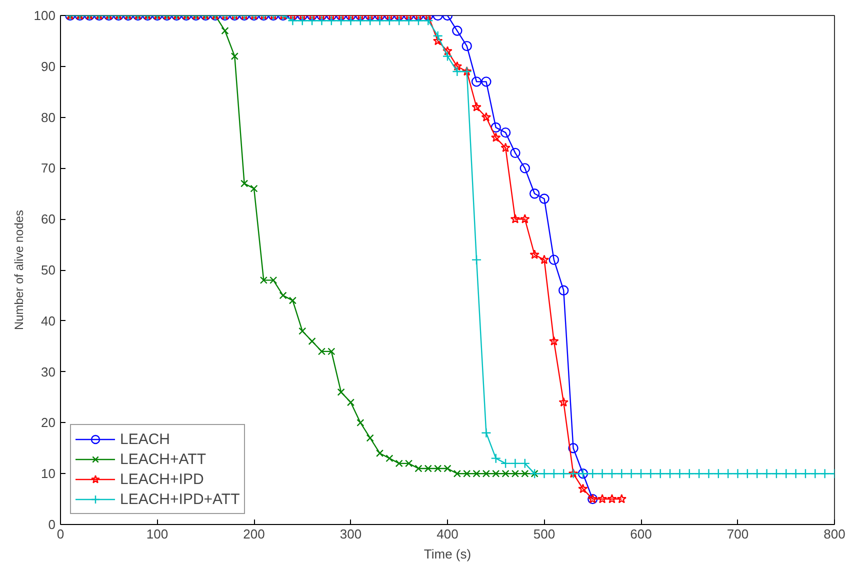  I want to click on x-tick-label: 200, so click(254, 534).